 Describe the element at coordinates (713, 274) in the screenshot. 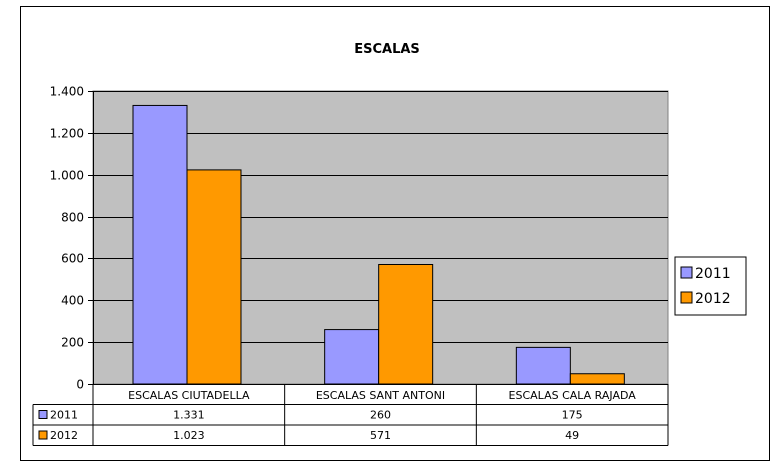

I see `legend-label-2011: 2011` at that location.